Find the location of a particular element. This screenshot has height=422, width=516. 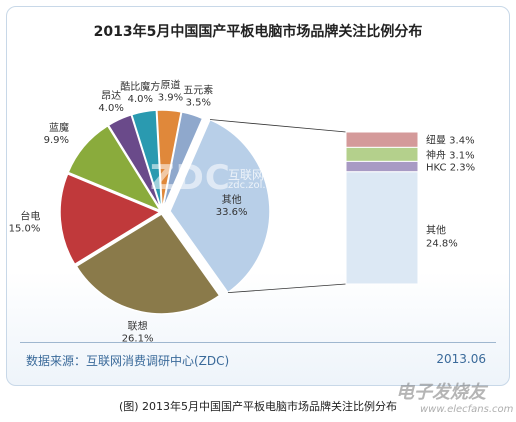

breakdown-value-3: 24.8% is located at coordinates (442, 244).